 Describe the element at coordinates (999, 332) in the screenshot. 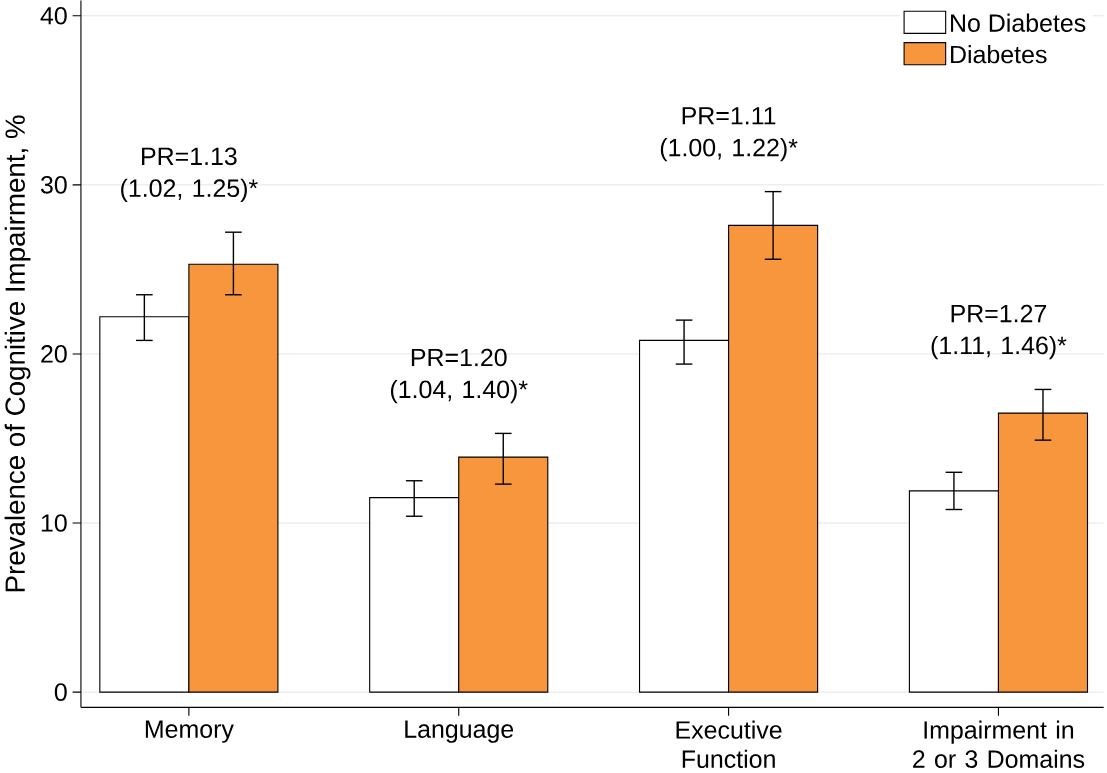

I see `annotation: PR=1.27 (1.11, 1.46)*` at that location.